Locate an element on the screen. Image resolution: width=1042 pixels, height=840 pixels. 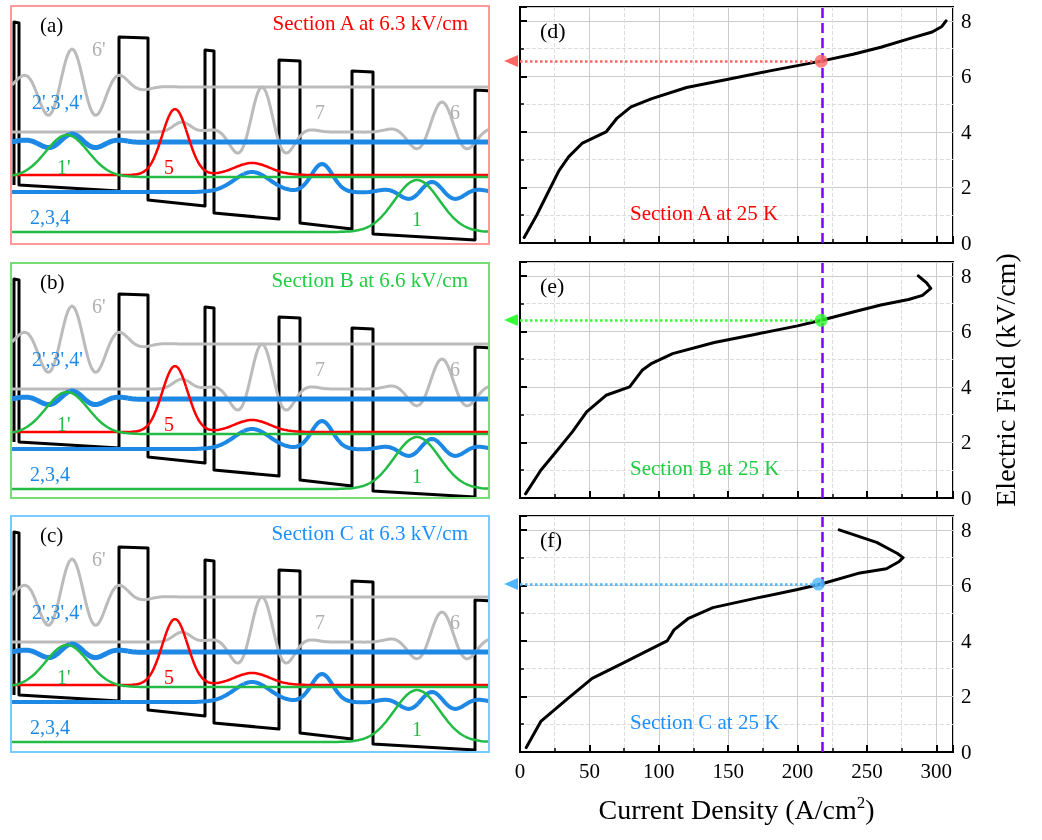
text: (a) is located at coordinates (52, 25).